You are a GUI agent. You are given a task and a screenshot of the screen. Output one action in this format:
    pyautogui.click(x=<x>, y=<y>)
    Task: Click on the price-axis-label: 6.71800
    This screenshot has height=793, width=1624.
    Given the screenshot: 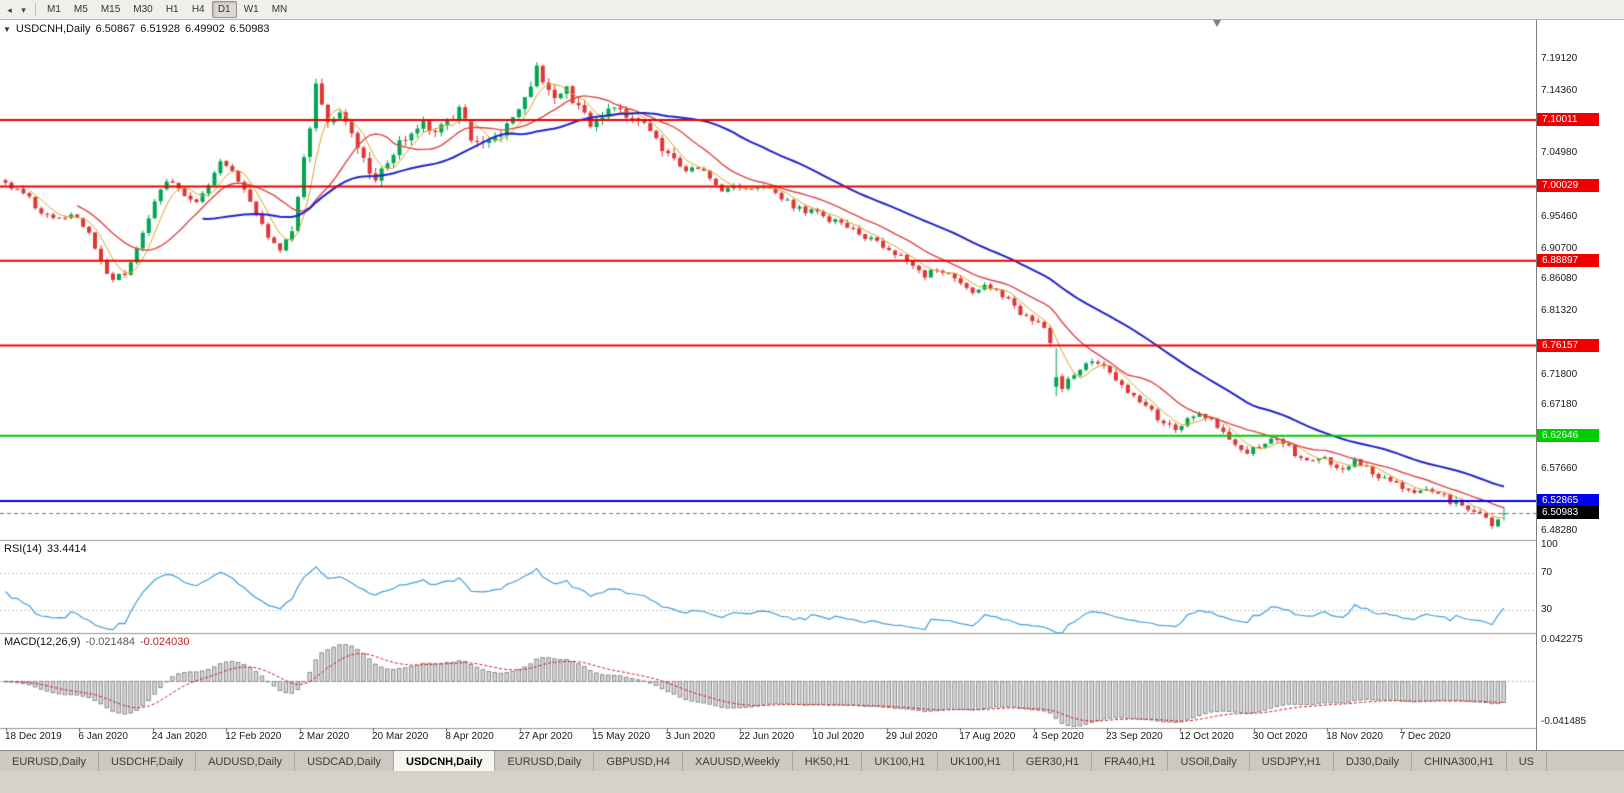 What is the action you would take?
    pyautogui.click(x=1559, y=374)
    